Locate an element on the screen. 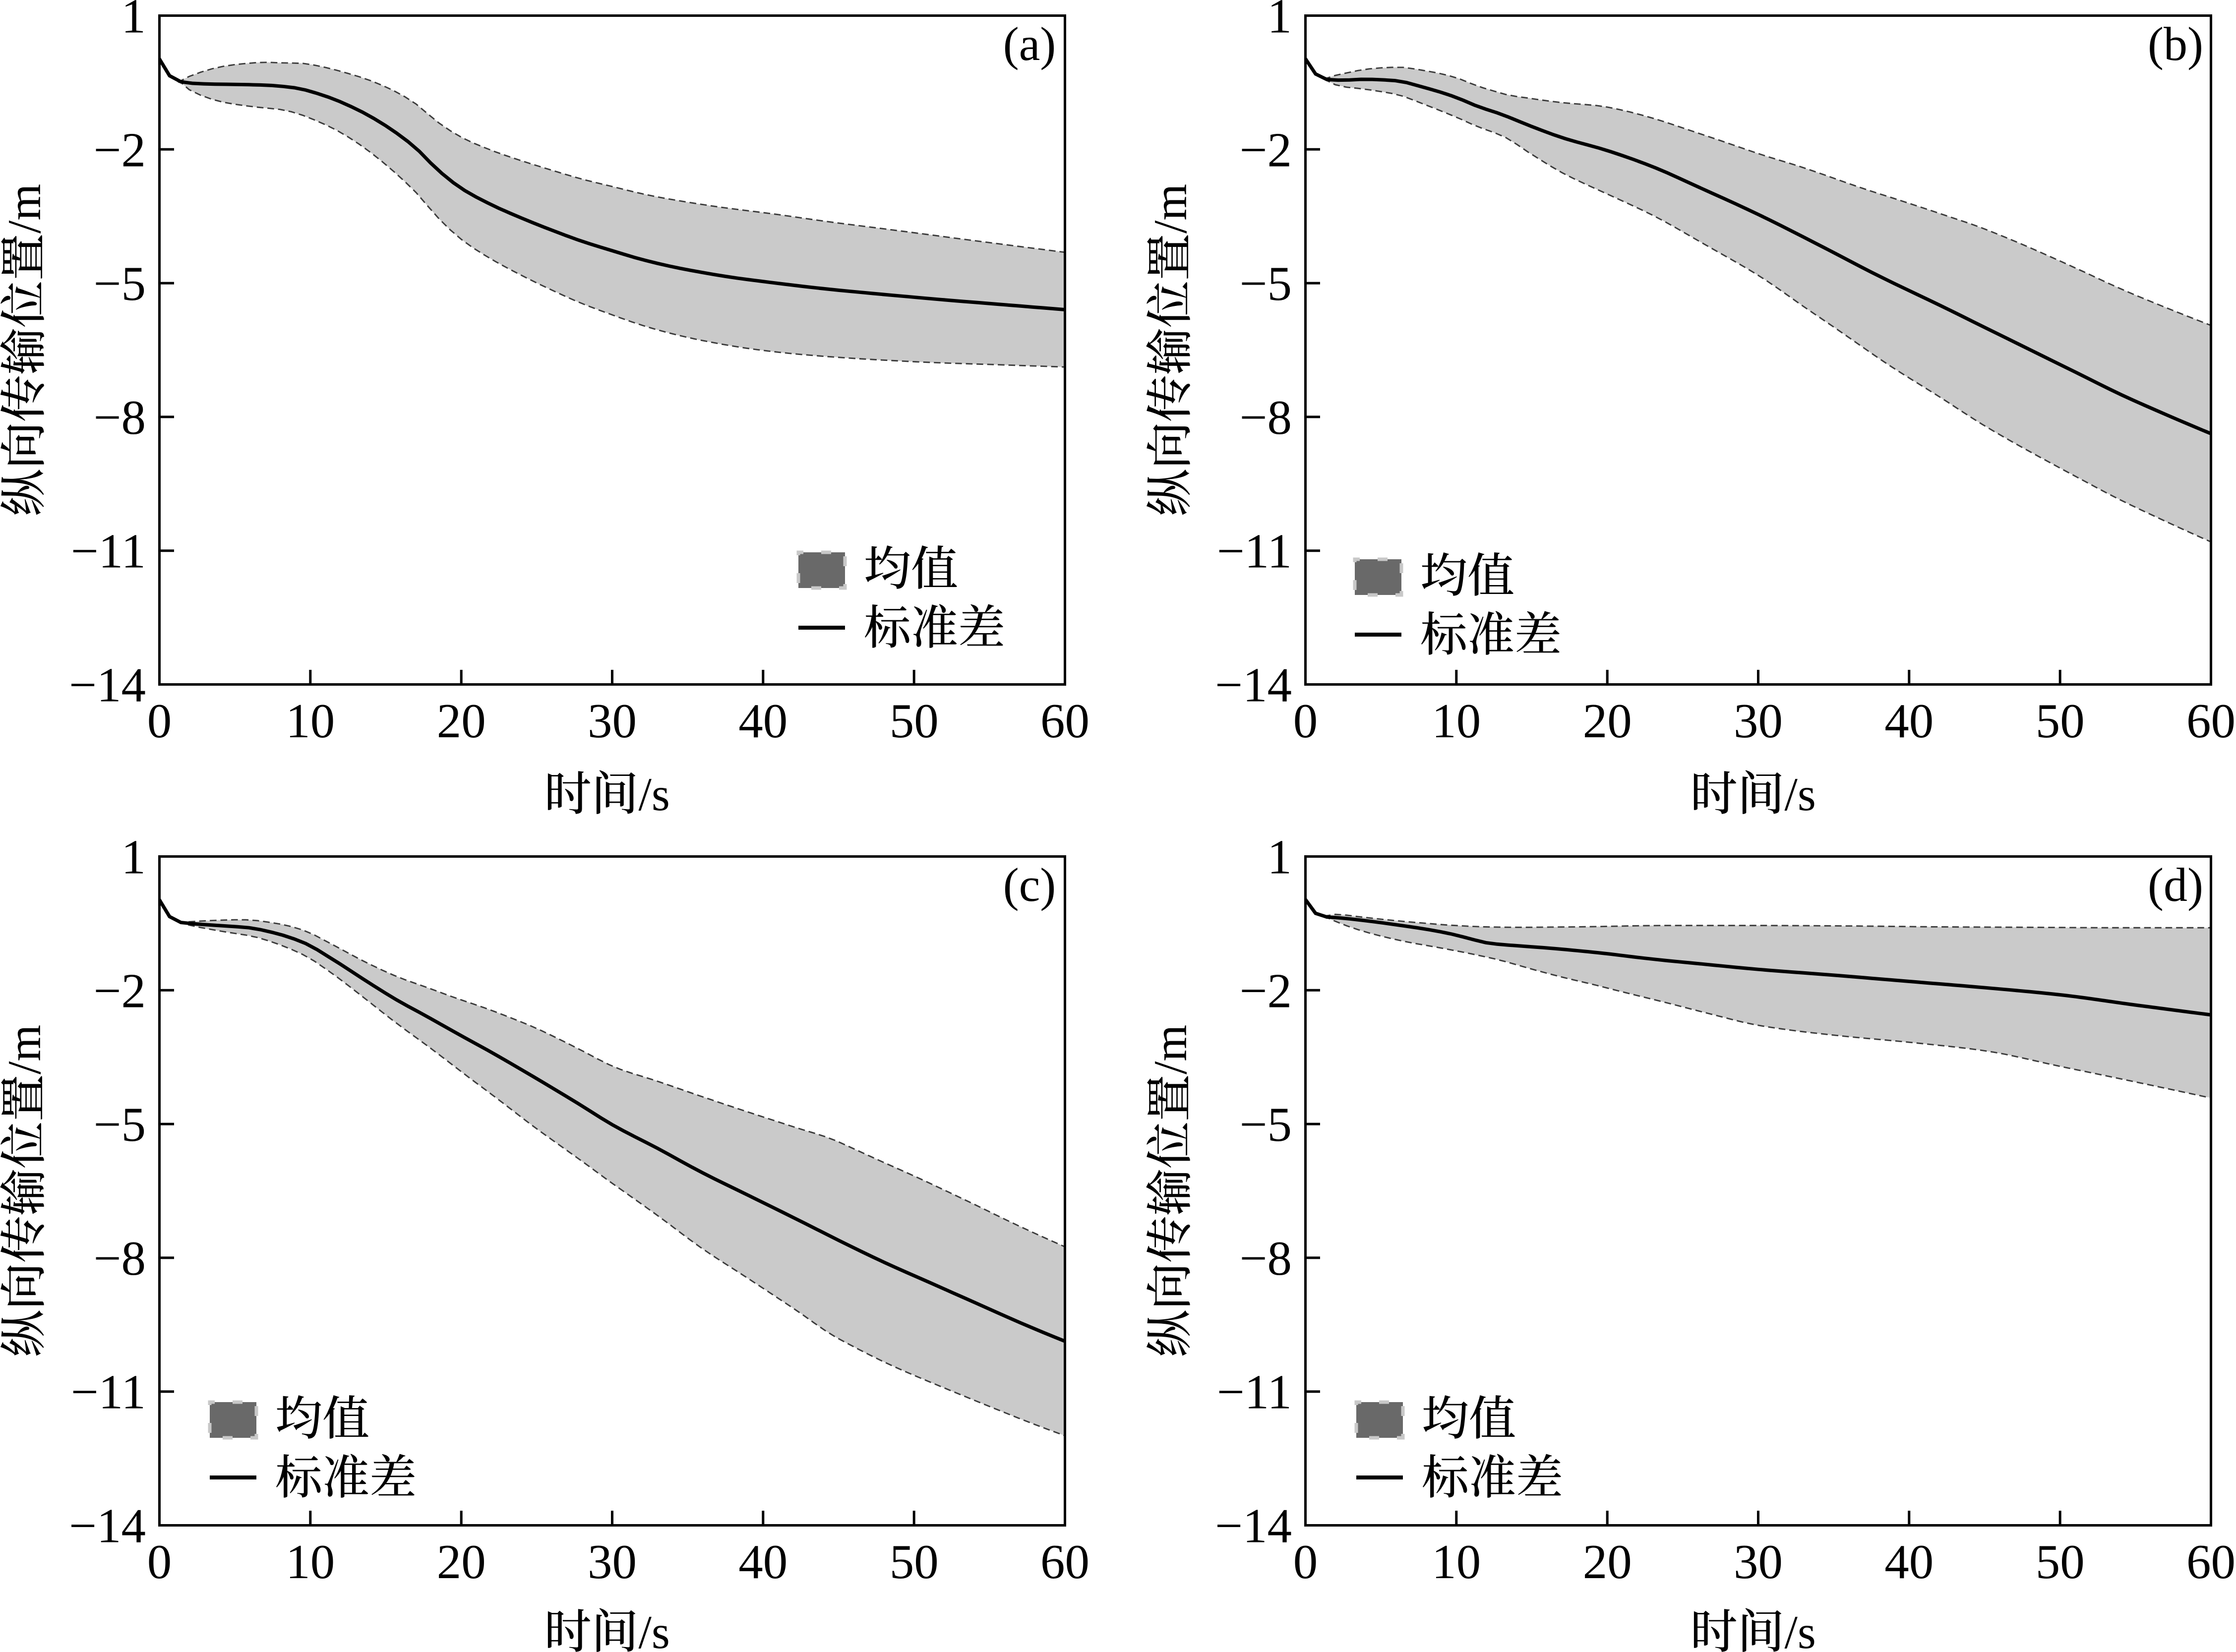  svg-text: (a) is located at coordinates (1029, 43).